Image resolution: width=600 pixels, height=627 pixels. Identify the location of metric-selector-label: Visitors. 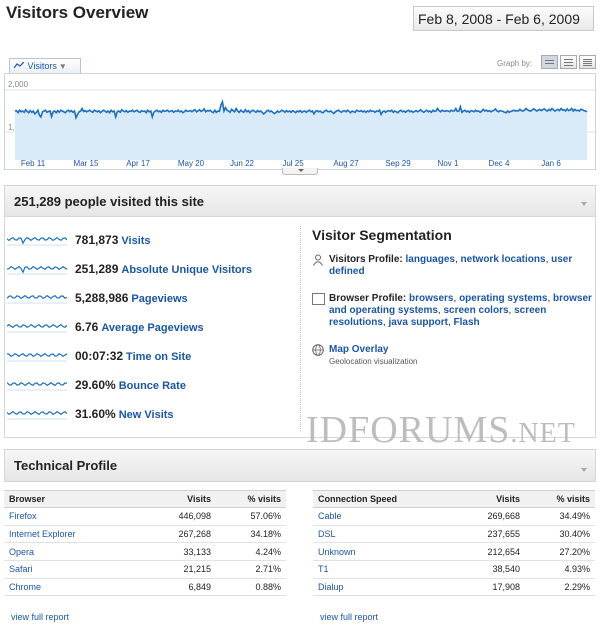
(42, 66).